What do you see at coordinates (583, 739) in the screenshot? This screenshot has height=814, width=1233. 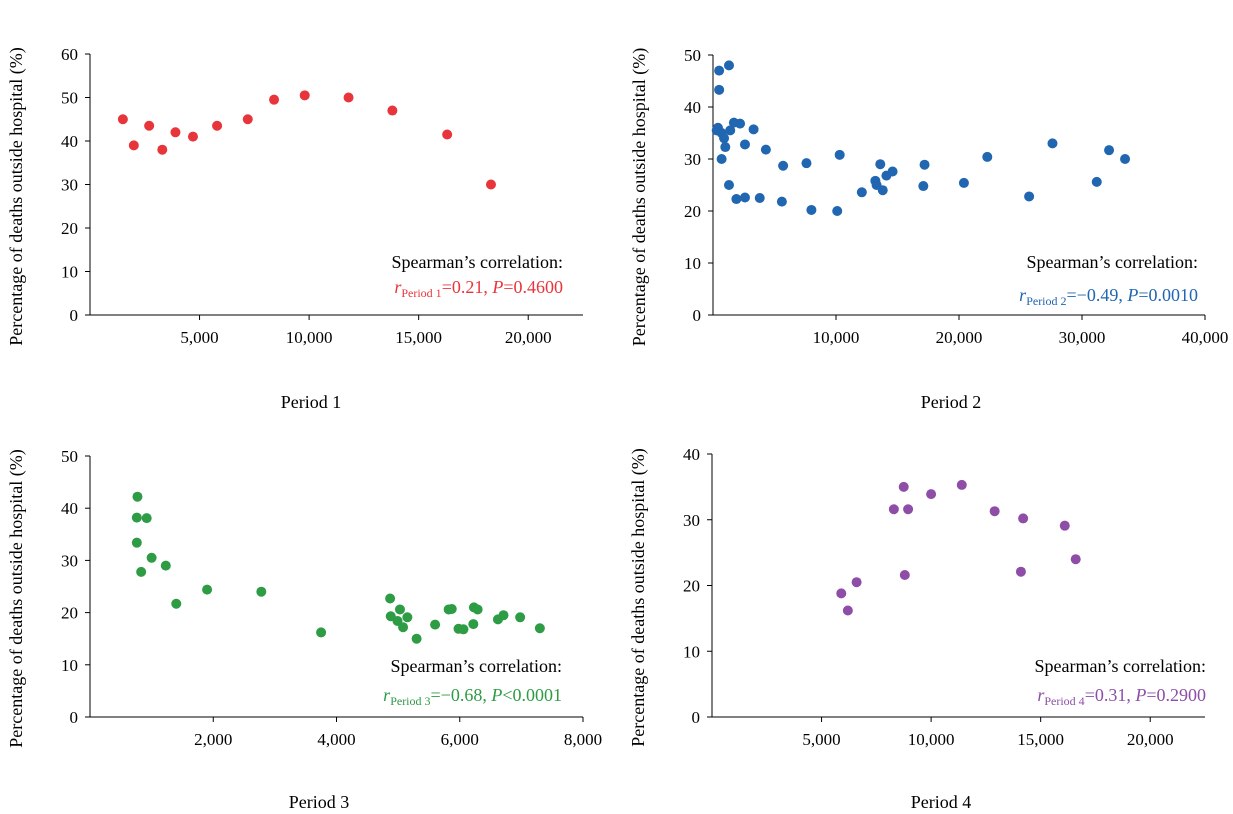 I see `x-tick-label: 8,000` at bounding box center [583, 739].